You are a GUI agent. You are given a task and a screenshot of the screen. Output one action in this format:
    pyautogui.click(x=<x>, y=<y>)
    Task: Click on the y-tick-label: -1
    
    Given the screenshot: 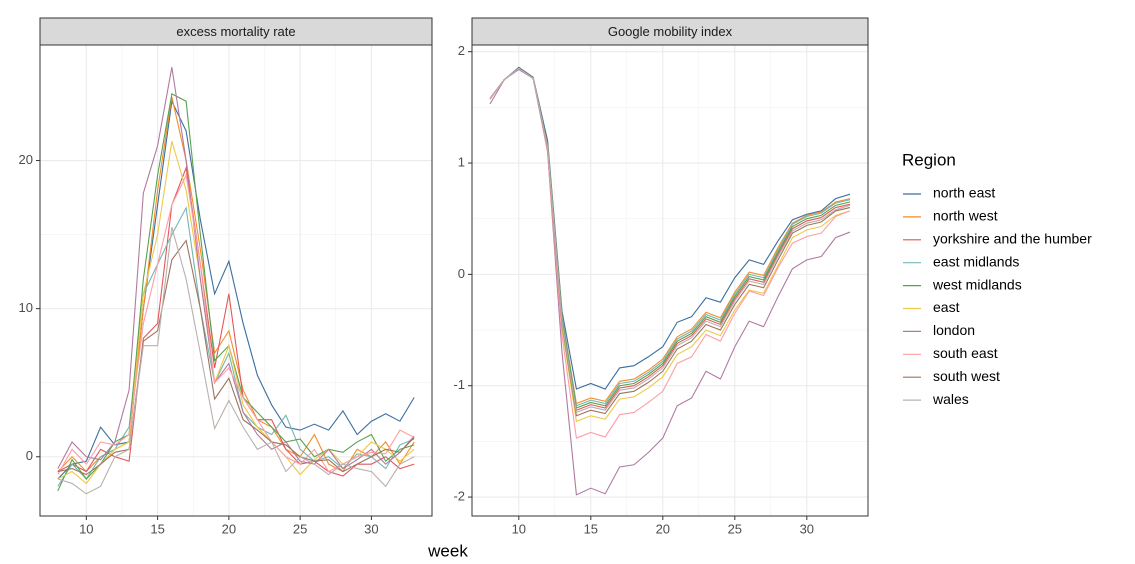 What is the action you would take?
    pyautogui.click(x=459, y=384)
    